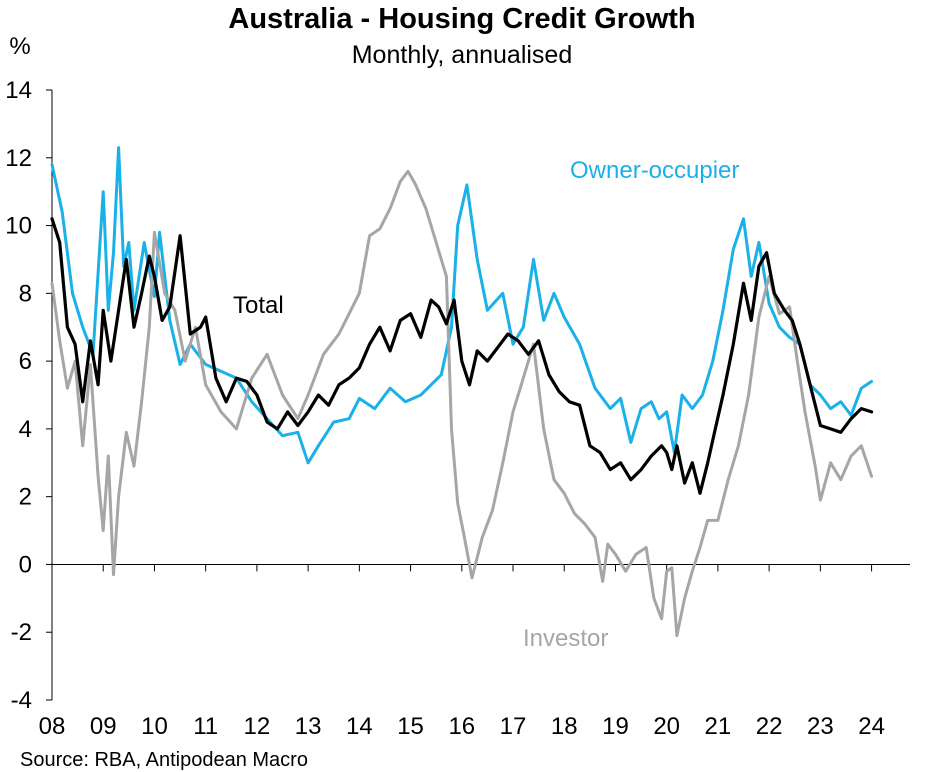 The height and width of the screenshot is (772, 940). Describe the element at coordinates (103, 726) in the screenshot. I see `x-tick-label: 09` at that location.